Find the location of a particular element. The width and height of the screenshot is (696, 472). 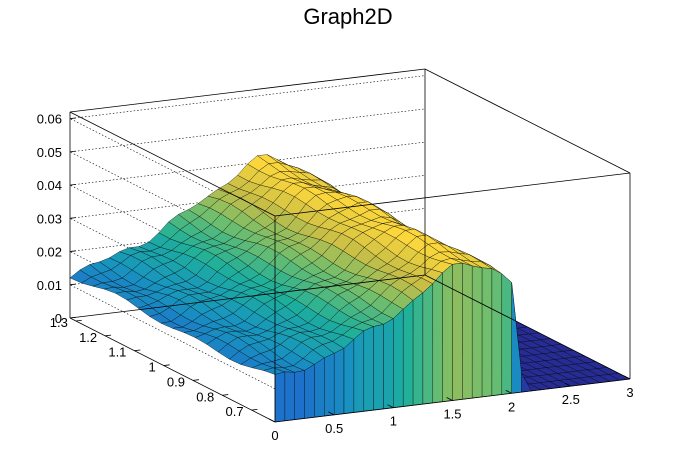

z-tick-label: 0.04 is located at coordinates (49, 185).